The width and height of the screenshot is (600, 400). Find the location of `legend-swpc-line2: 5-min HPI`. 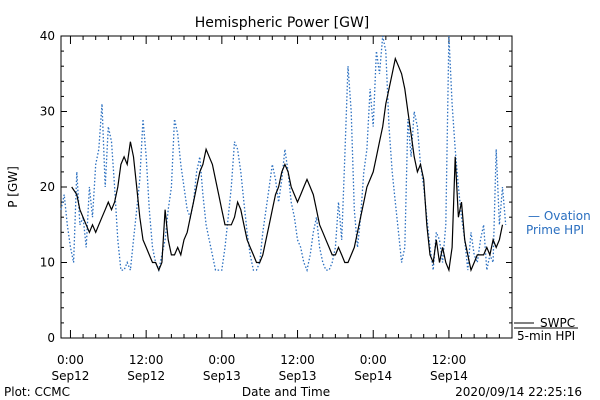

legend-swpc-line2: 5-min HPI is located at coordinates (546, 336).